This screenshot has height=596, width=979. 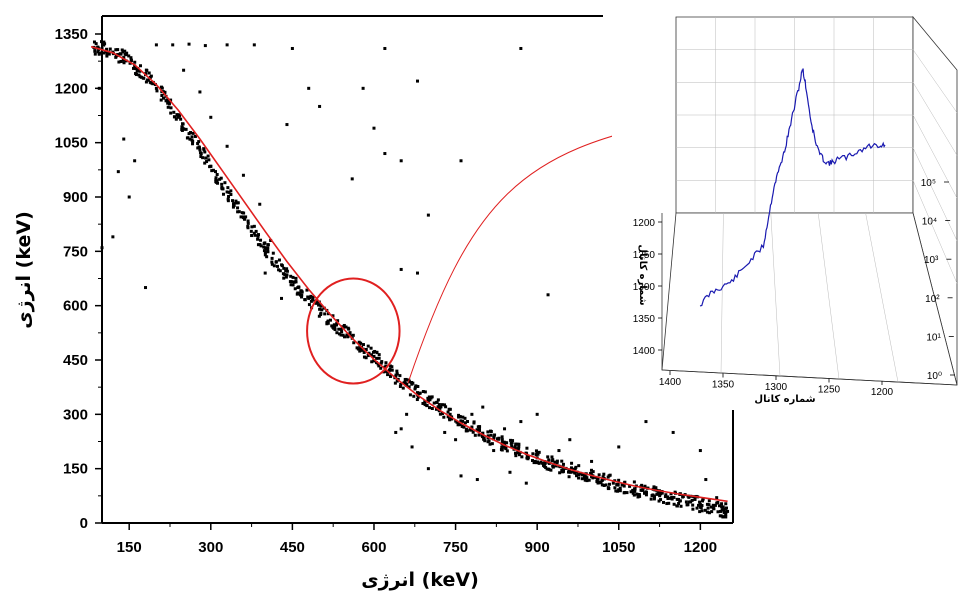 What do you see at coordinates (784, 399) in the screenshot?
I see `inset-x-title: شماره کانال` at bounding box center [784, 399].